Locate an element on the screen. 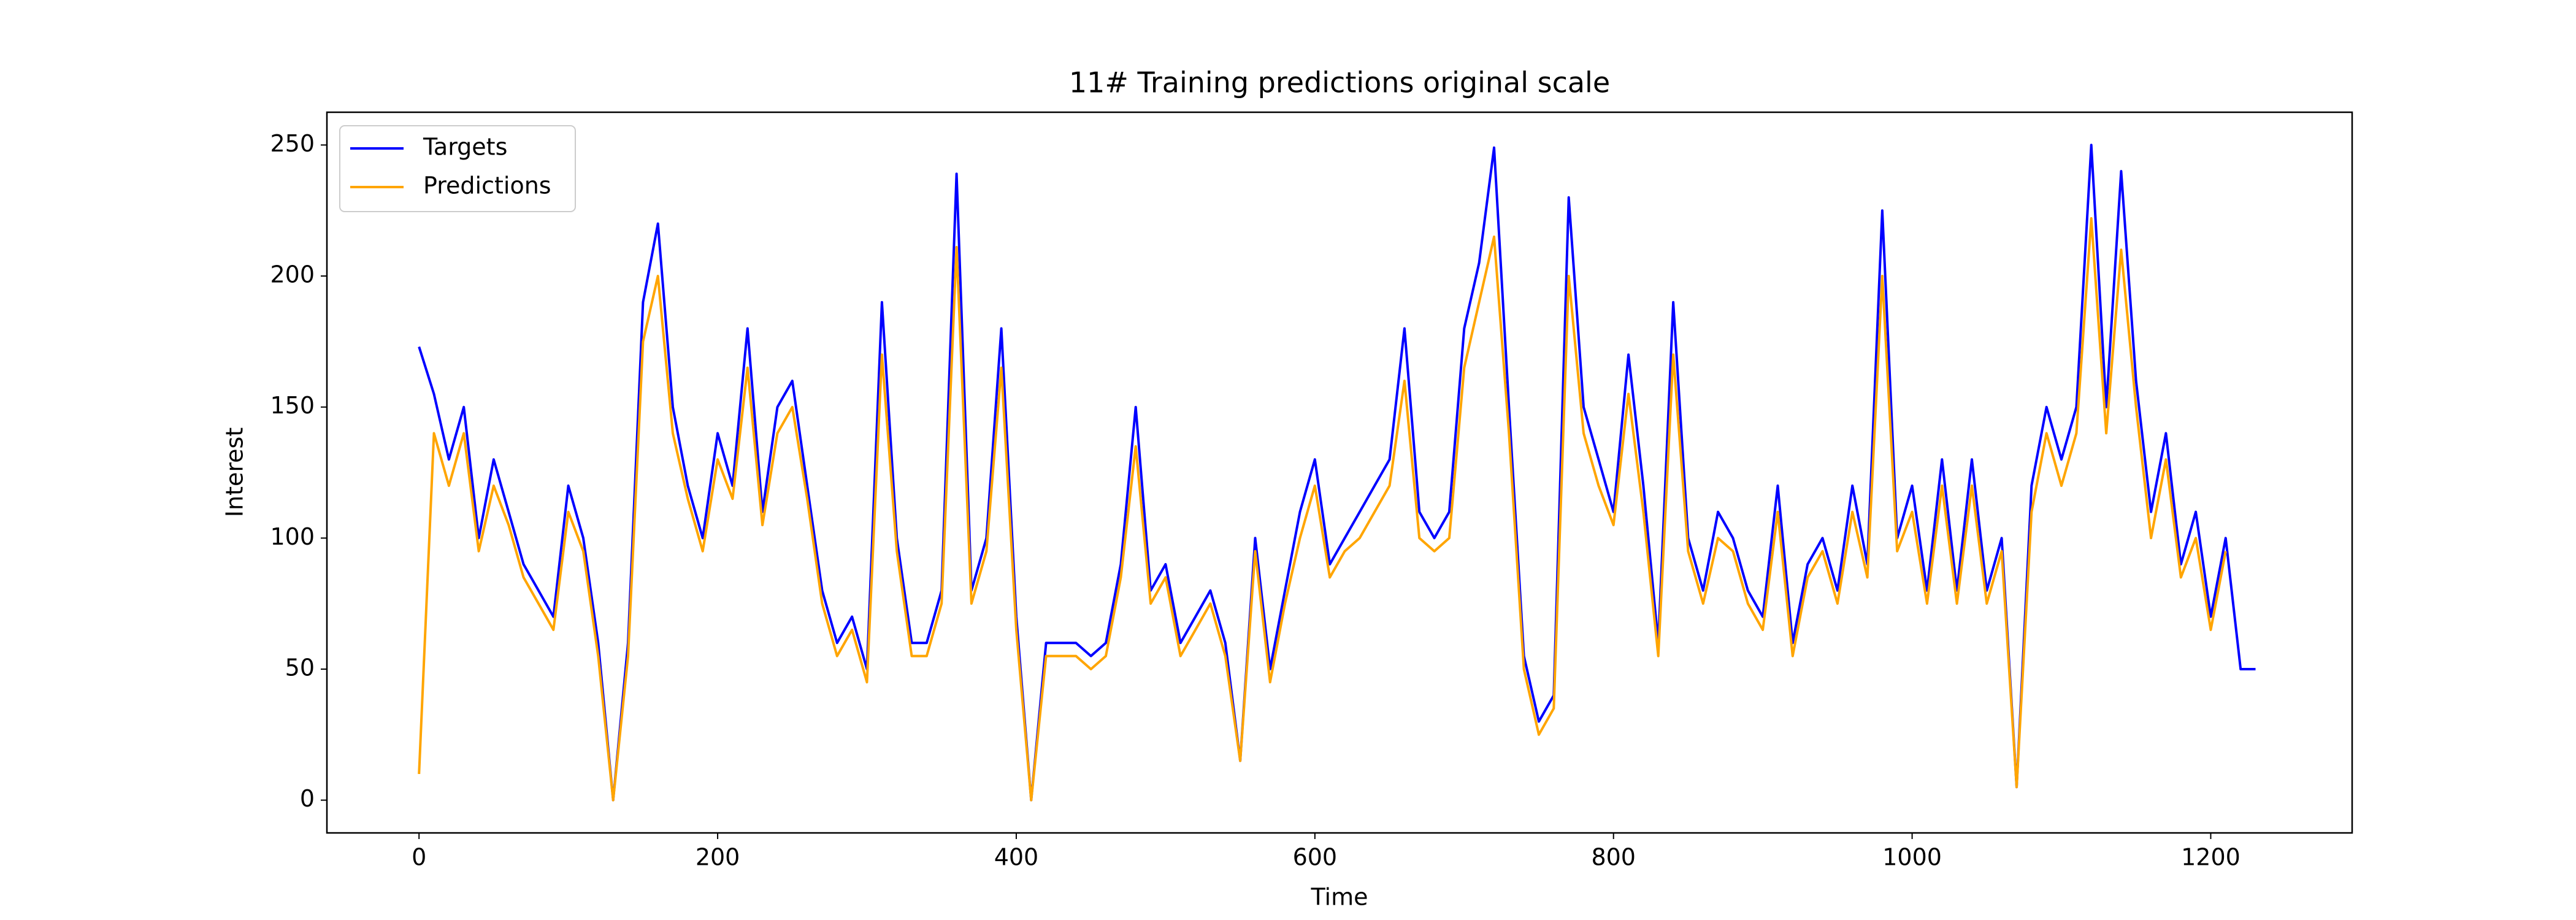 The height and width of the screenshot is (920, 2576). y-tick-label: 100 is located at coordinates (292, 536).